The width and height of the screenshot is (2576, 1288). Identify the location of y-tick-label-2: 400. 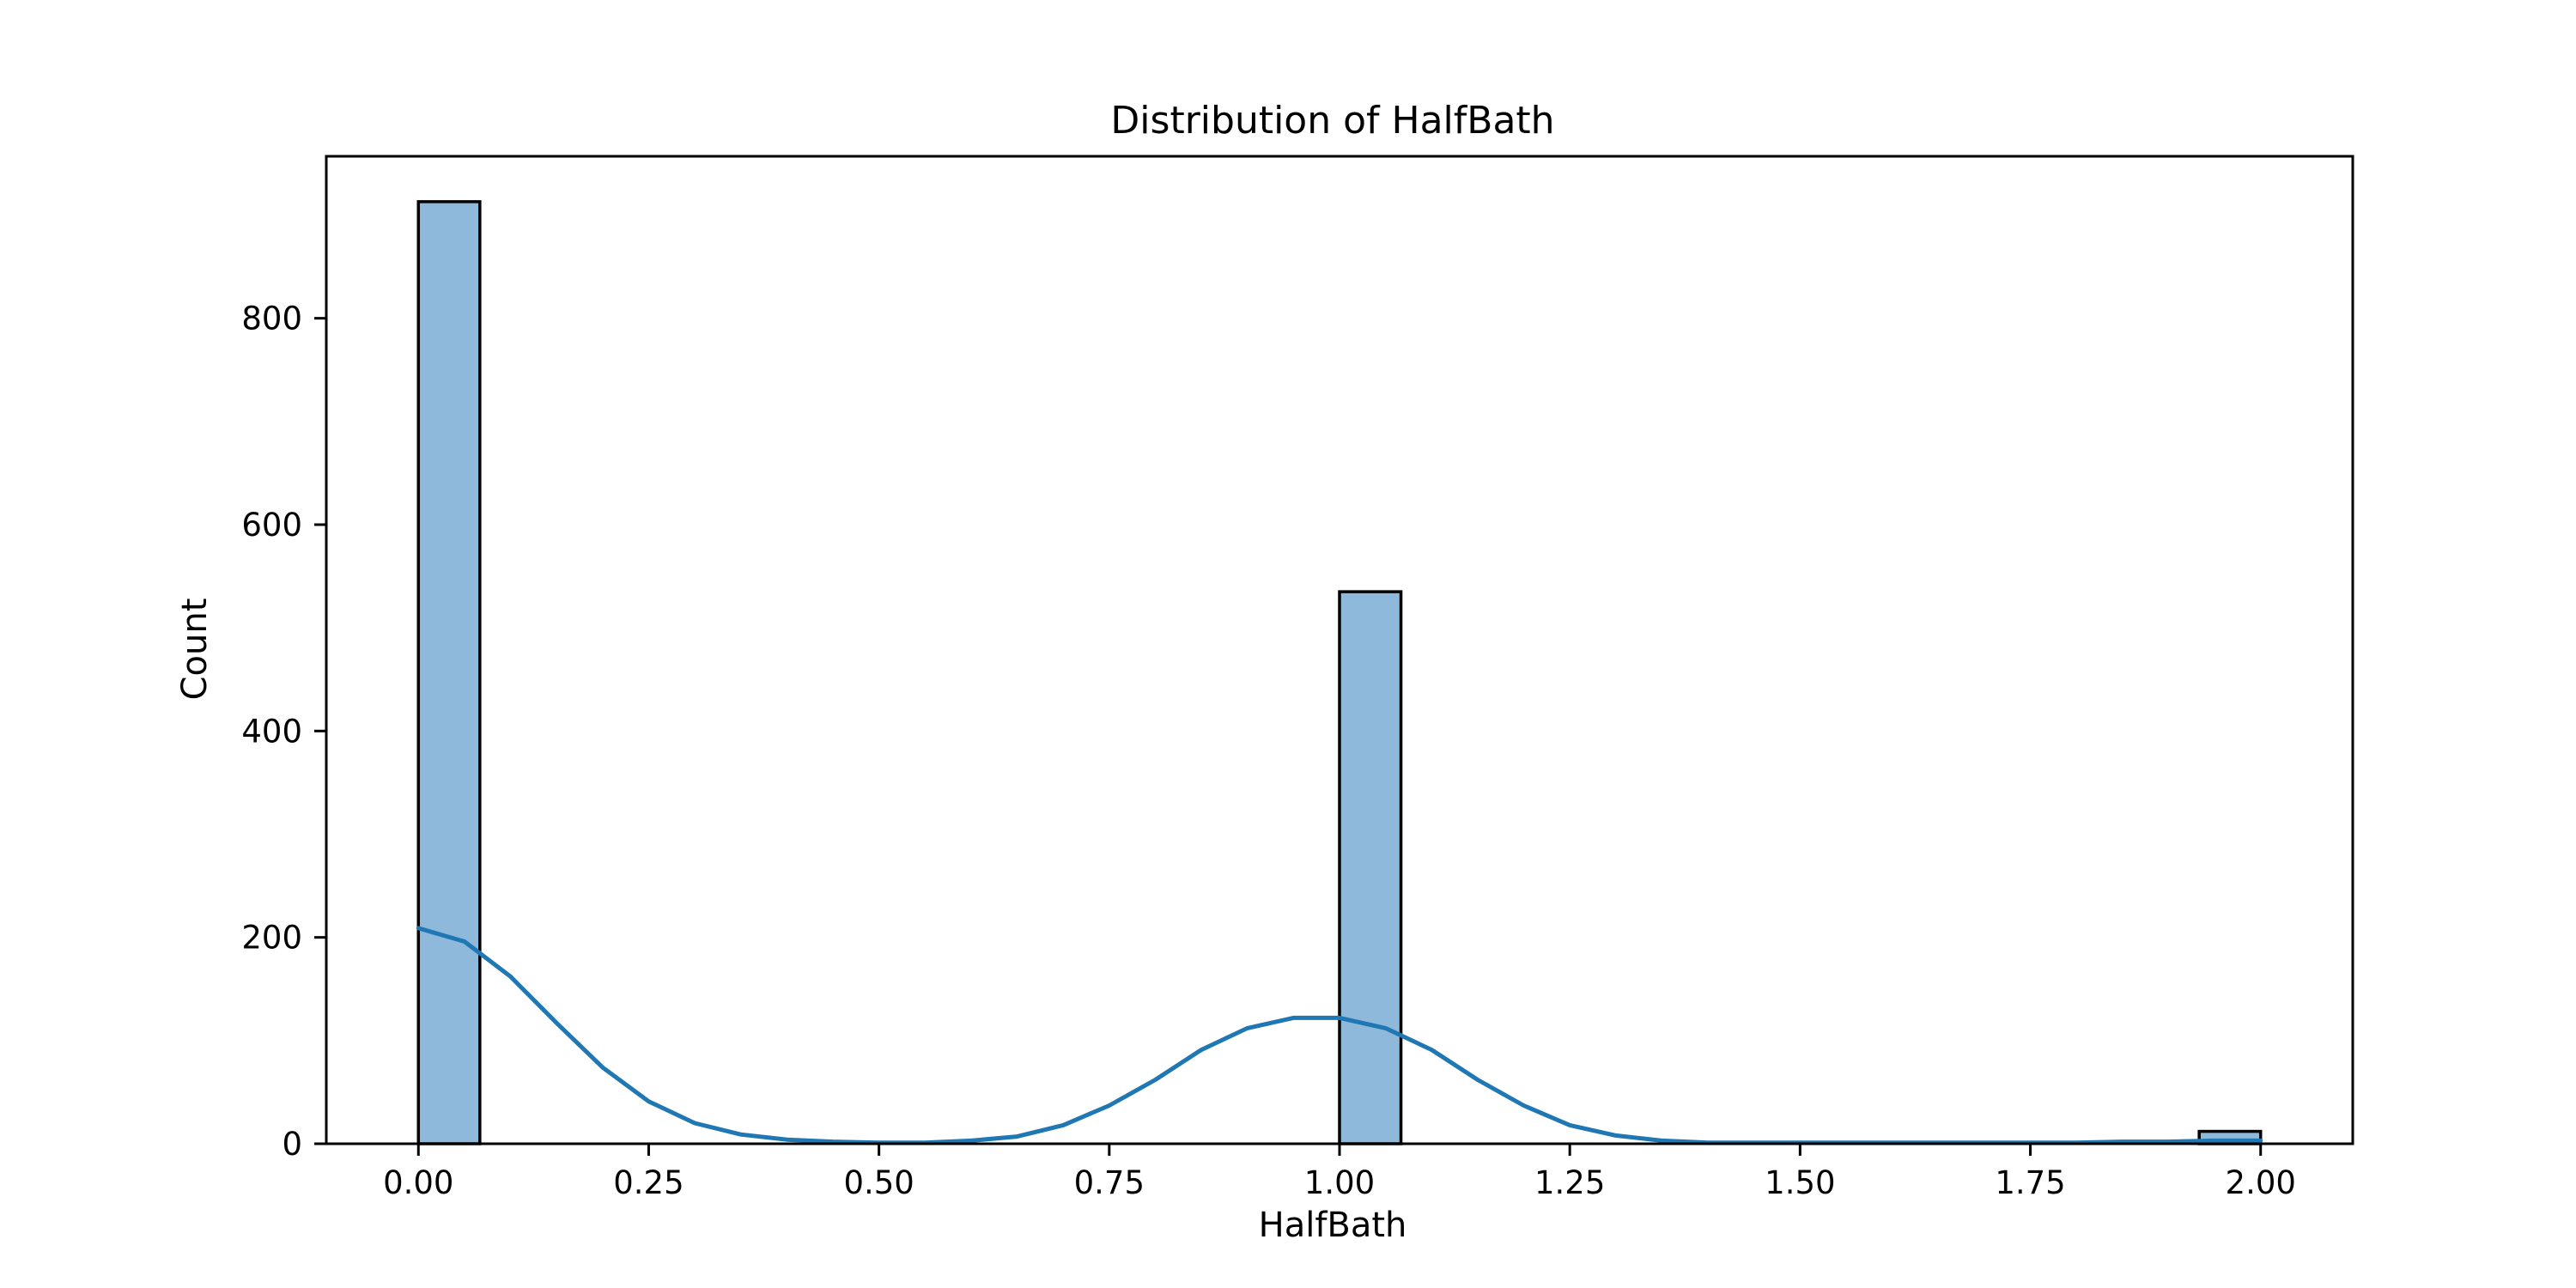
(271, 731).